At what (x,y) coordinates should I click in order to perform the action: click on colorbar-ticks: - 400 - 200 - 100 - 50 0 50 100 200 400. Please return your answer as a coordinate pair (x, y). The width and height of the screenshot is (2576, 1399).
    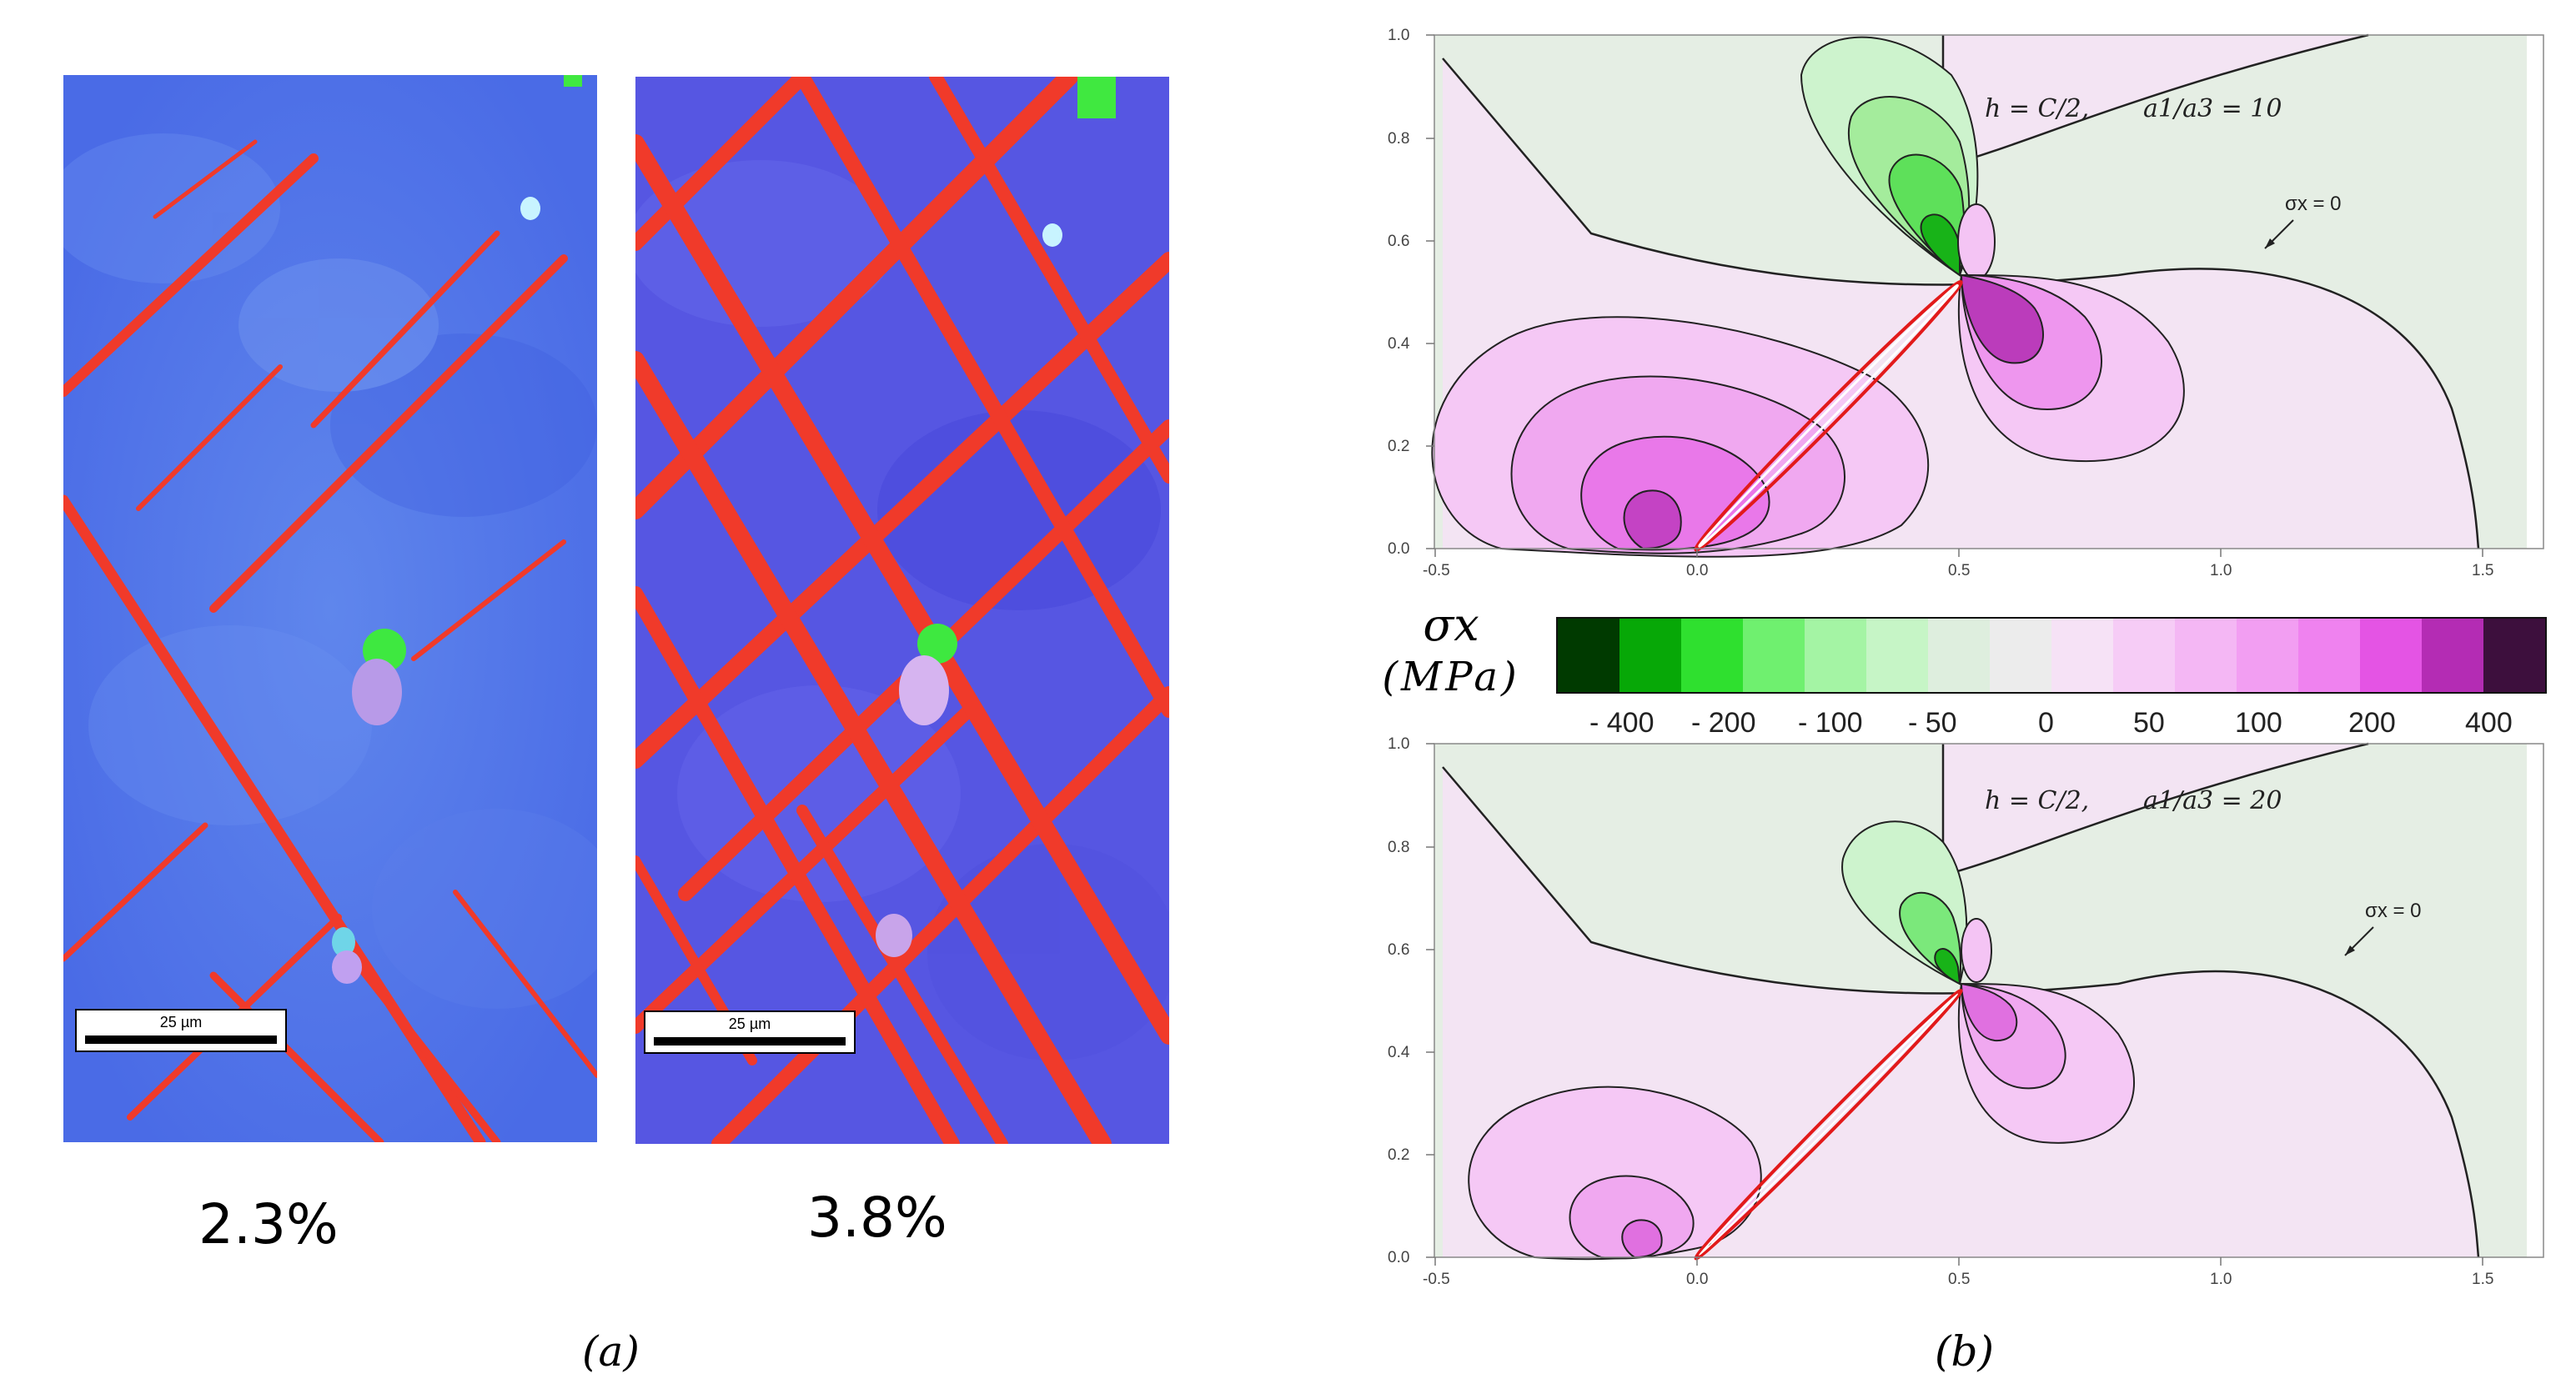
    Looking at the image, I should click on (2049, 728).